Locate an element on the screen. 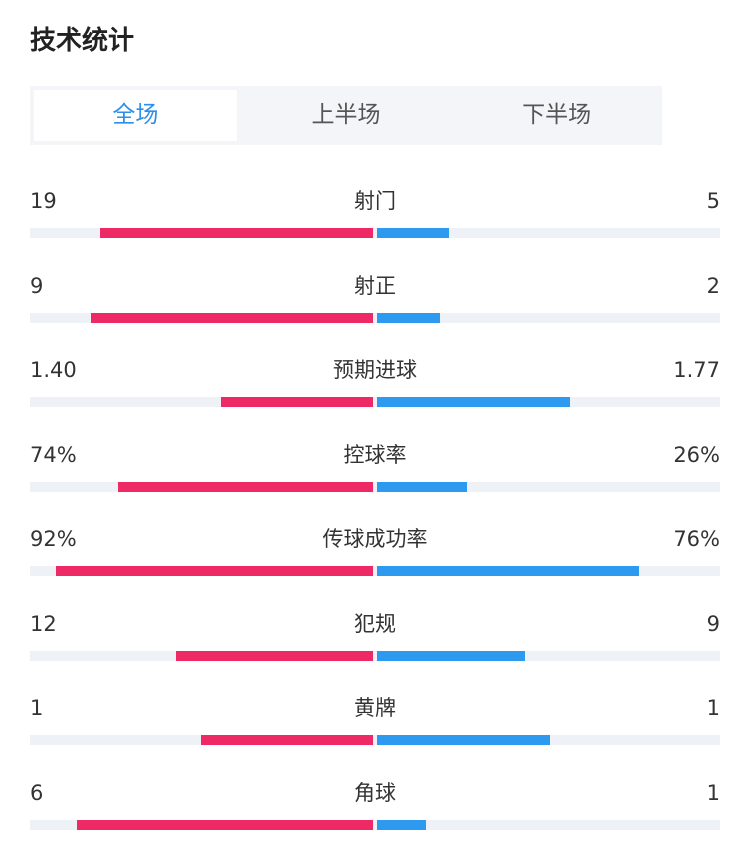  home-value: 92% is located at coordinates (53, 539).